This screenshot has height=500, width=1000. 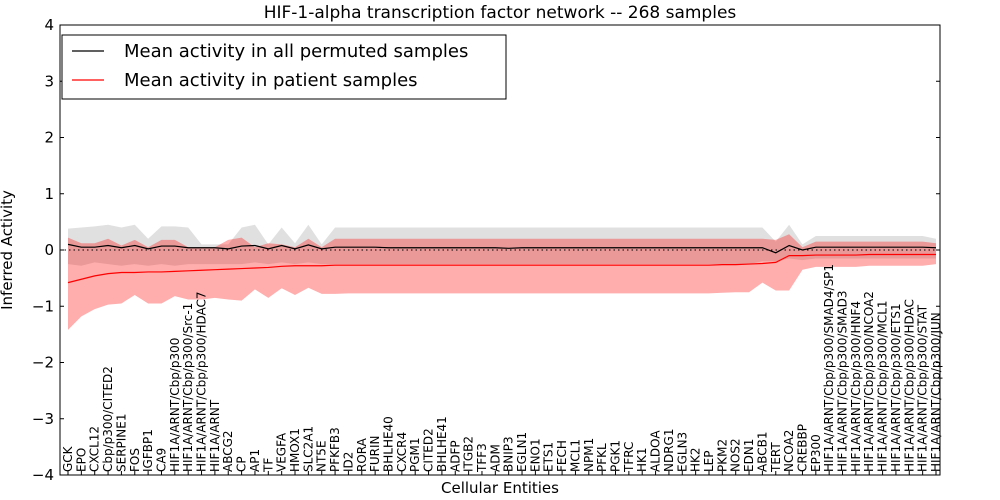 I want to click on x-tick-label: NT5E, so click(x=322, y=456).